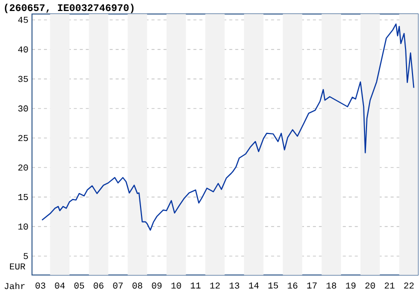 The image size is (420, 300). I want to click on y-tick-label: 35, so click(23, 79).